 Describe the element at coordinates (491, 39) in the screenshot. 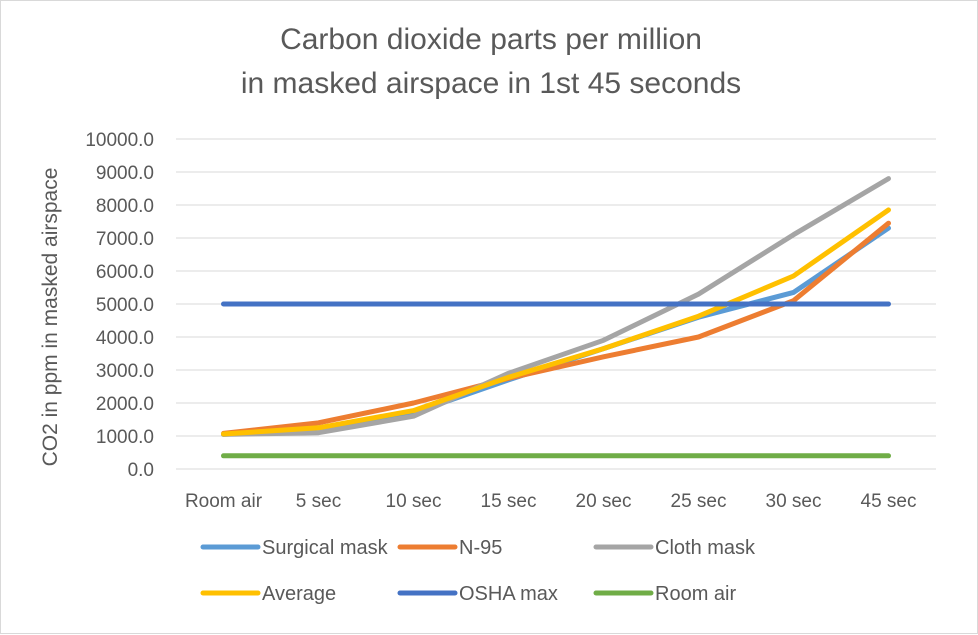

I see `chart-title-line-1: Carbon dioxide parts per million` at that location.